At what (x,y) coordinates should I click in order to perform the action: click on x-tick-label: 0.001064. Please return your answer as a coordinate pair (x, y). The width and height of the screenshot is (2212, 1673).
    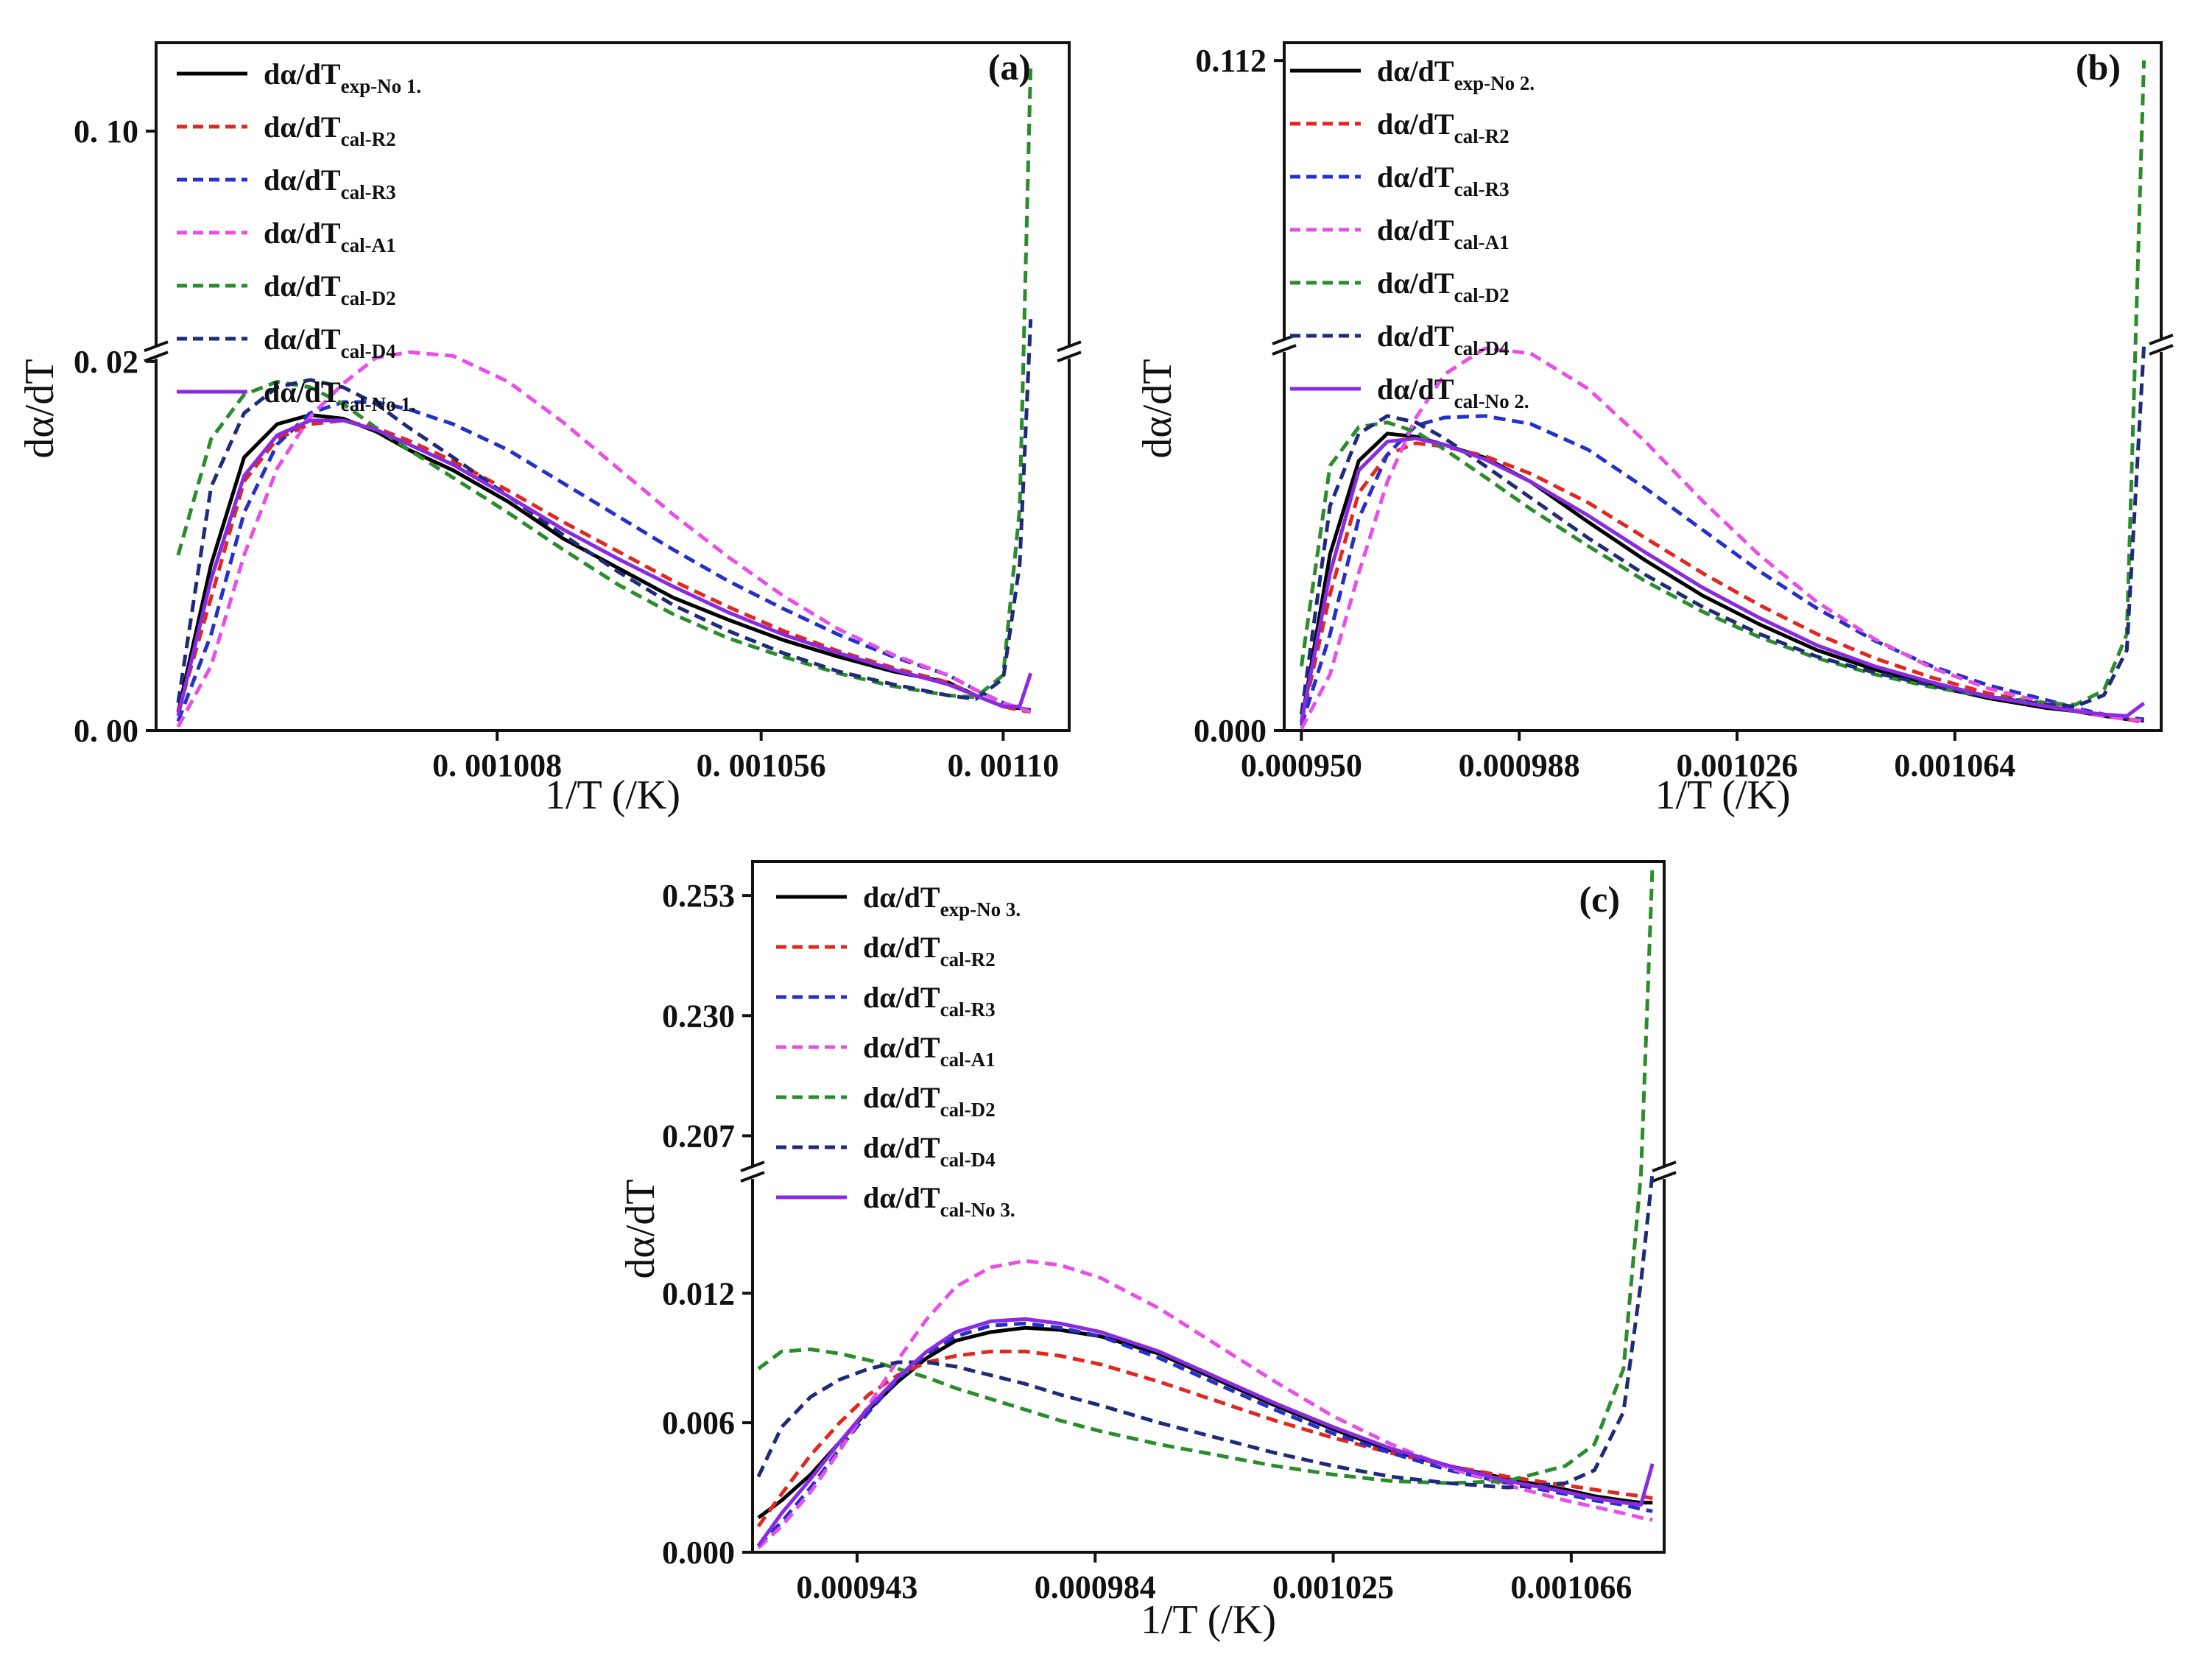
    Looking at the image, I should click on (1954, 765).